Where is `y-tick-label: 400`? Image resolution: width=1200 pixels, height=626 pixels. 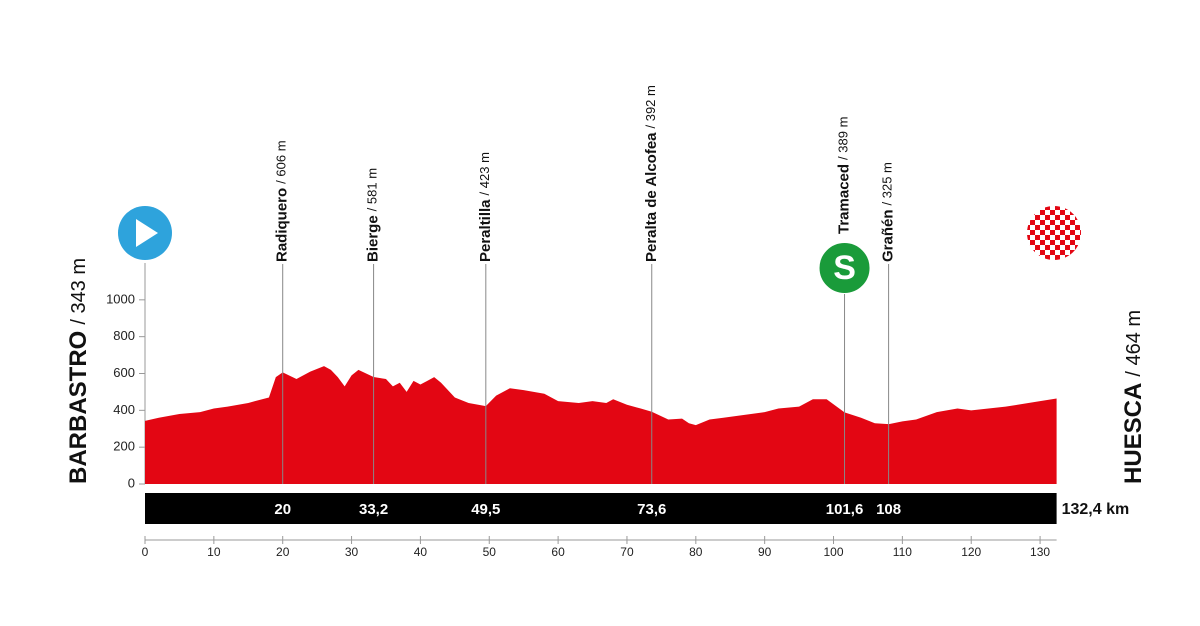
y-tick-label: 400 is located at coordinates (124, 409).